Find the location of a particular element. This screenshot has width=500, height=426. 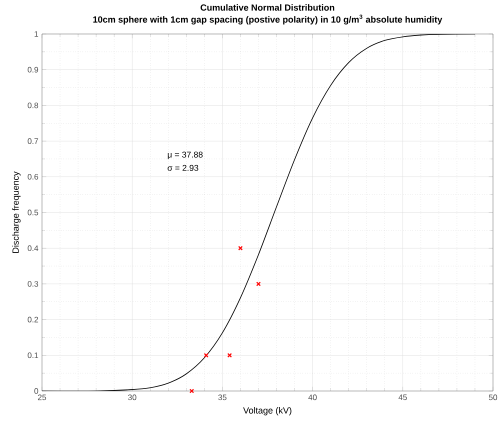

chart-subtitle: 10cm sphere with 1cm gap spacing (postive polarity) in 10 g/m$^{3}$ absolute humidity is located at coordinates (267, 19).